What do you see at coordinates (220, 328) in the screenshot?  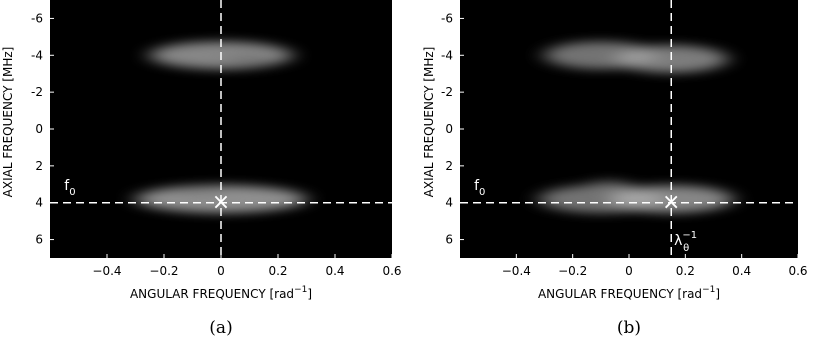 I see `caption-a: (a)` at bounding box center [220, 328].